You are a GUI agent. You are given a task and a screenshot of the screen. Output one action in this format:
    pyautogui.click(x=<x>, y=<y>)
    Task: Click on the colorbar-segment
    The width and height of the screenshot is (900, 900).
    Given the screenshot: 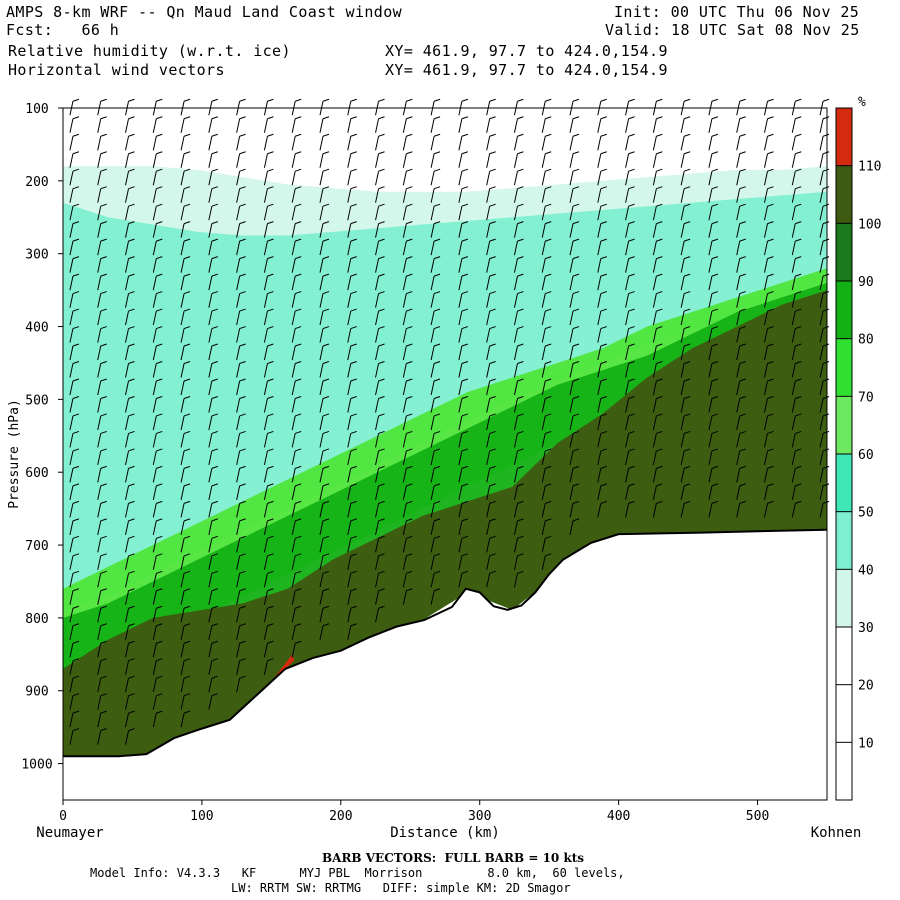 What is the action you would take?
    pyautogui.click(x=844, y=252)
    